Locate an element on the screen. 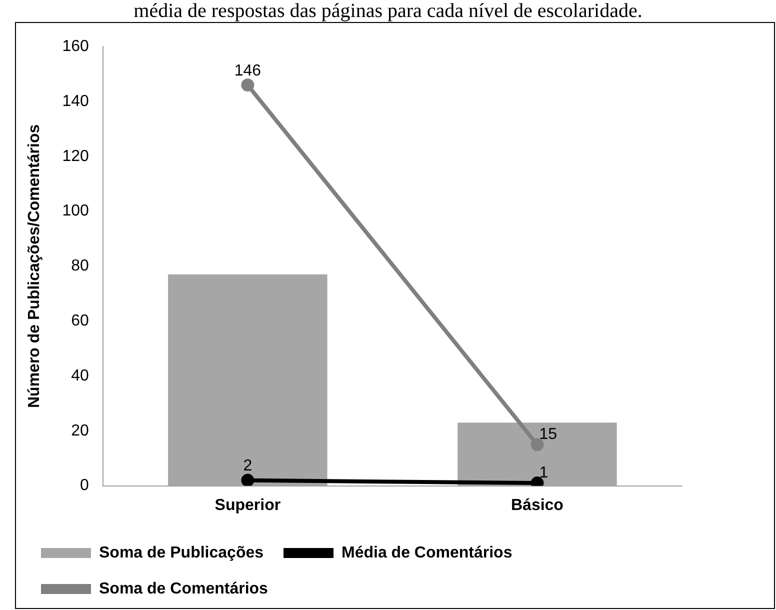 Image resolution: width=776 pixels, height=610 pixels. y-tick-label: 160 is located at coordinates (75, 47).